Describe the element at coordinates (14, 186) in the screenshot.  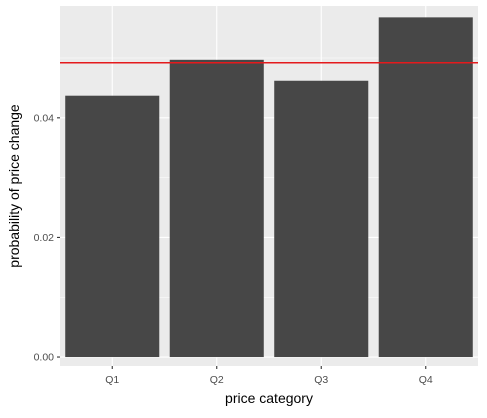
I see `y-axis-title: probability of price change` at that location.